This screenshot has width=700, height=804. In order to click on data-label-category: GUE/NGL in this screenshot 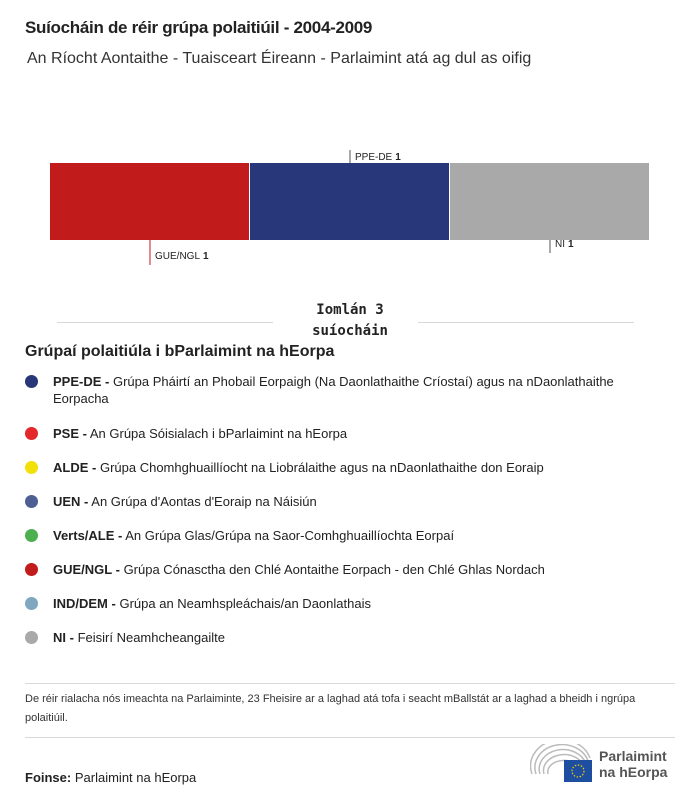, I will do `click(177, 256)`.